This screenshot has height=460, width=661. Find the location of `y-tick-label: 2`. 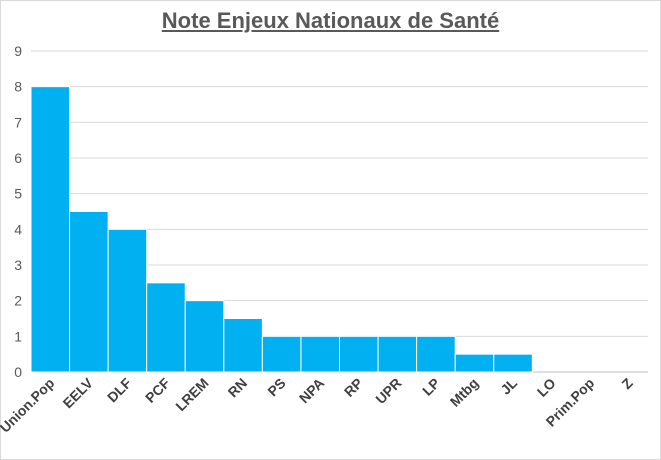

y-tick-label: 2 is located at coordinates (18, 301).